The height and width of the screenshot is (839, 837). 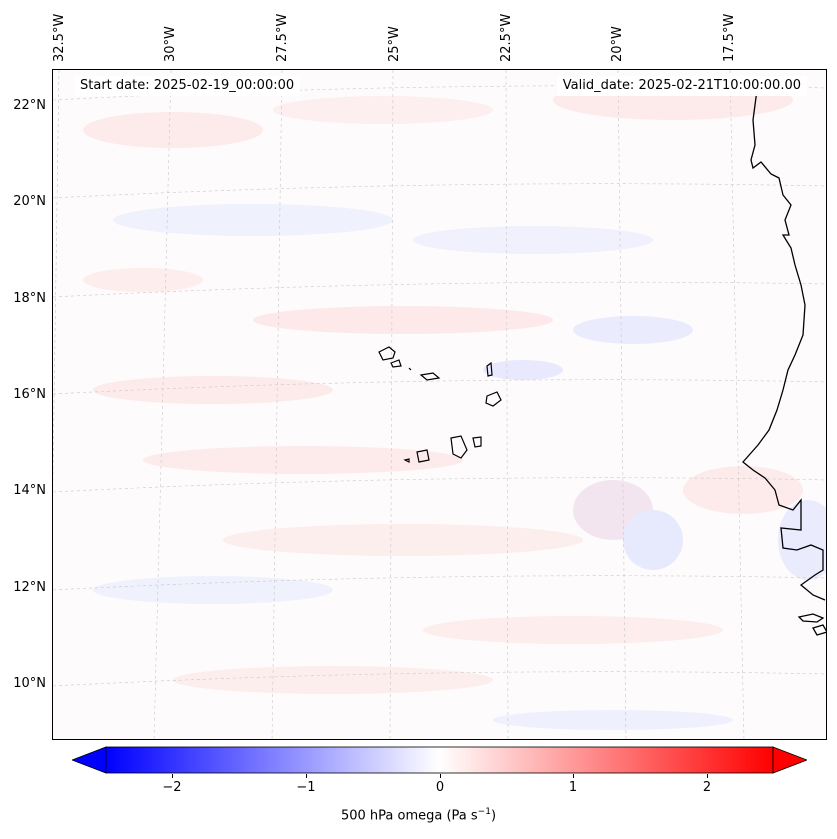 I want to click on lat-label-22n: 22°N, so click(x=29, y=105).